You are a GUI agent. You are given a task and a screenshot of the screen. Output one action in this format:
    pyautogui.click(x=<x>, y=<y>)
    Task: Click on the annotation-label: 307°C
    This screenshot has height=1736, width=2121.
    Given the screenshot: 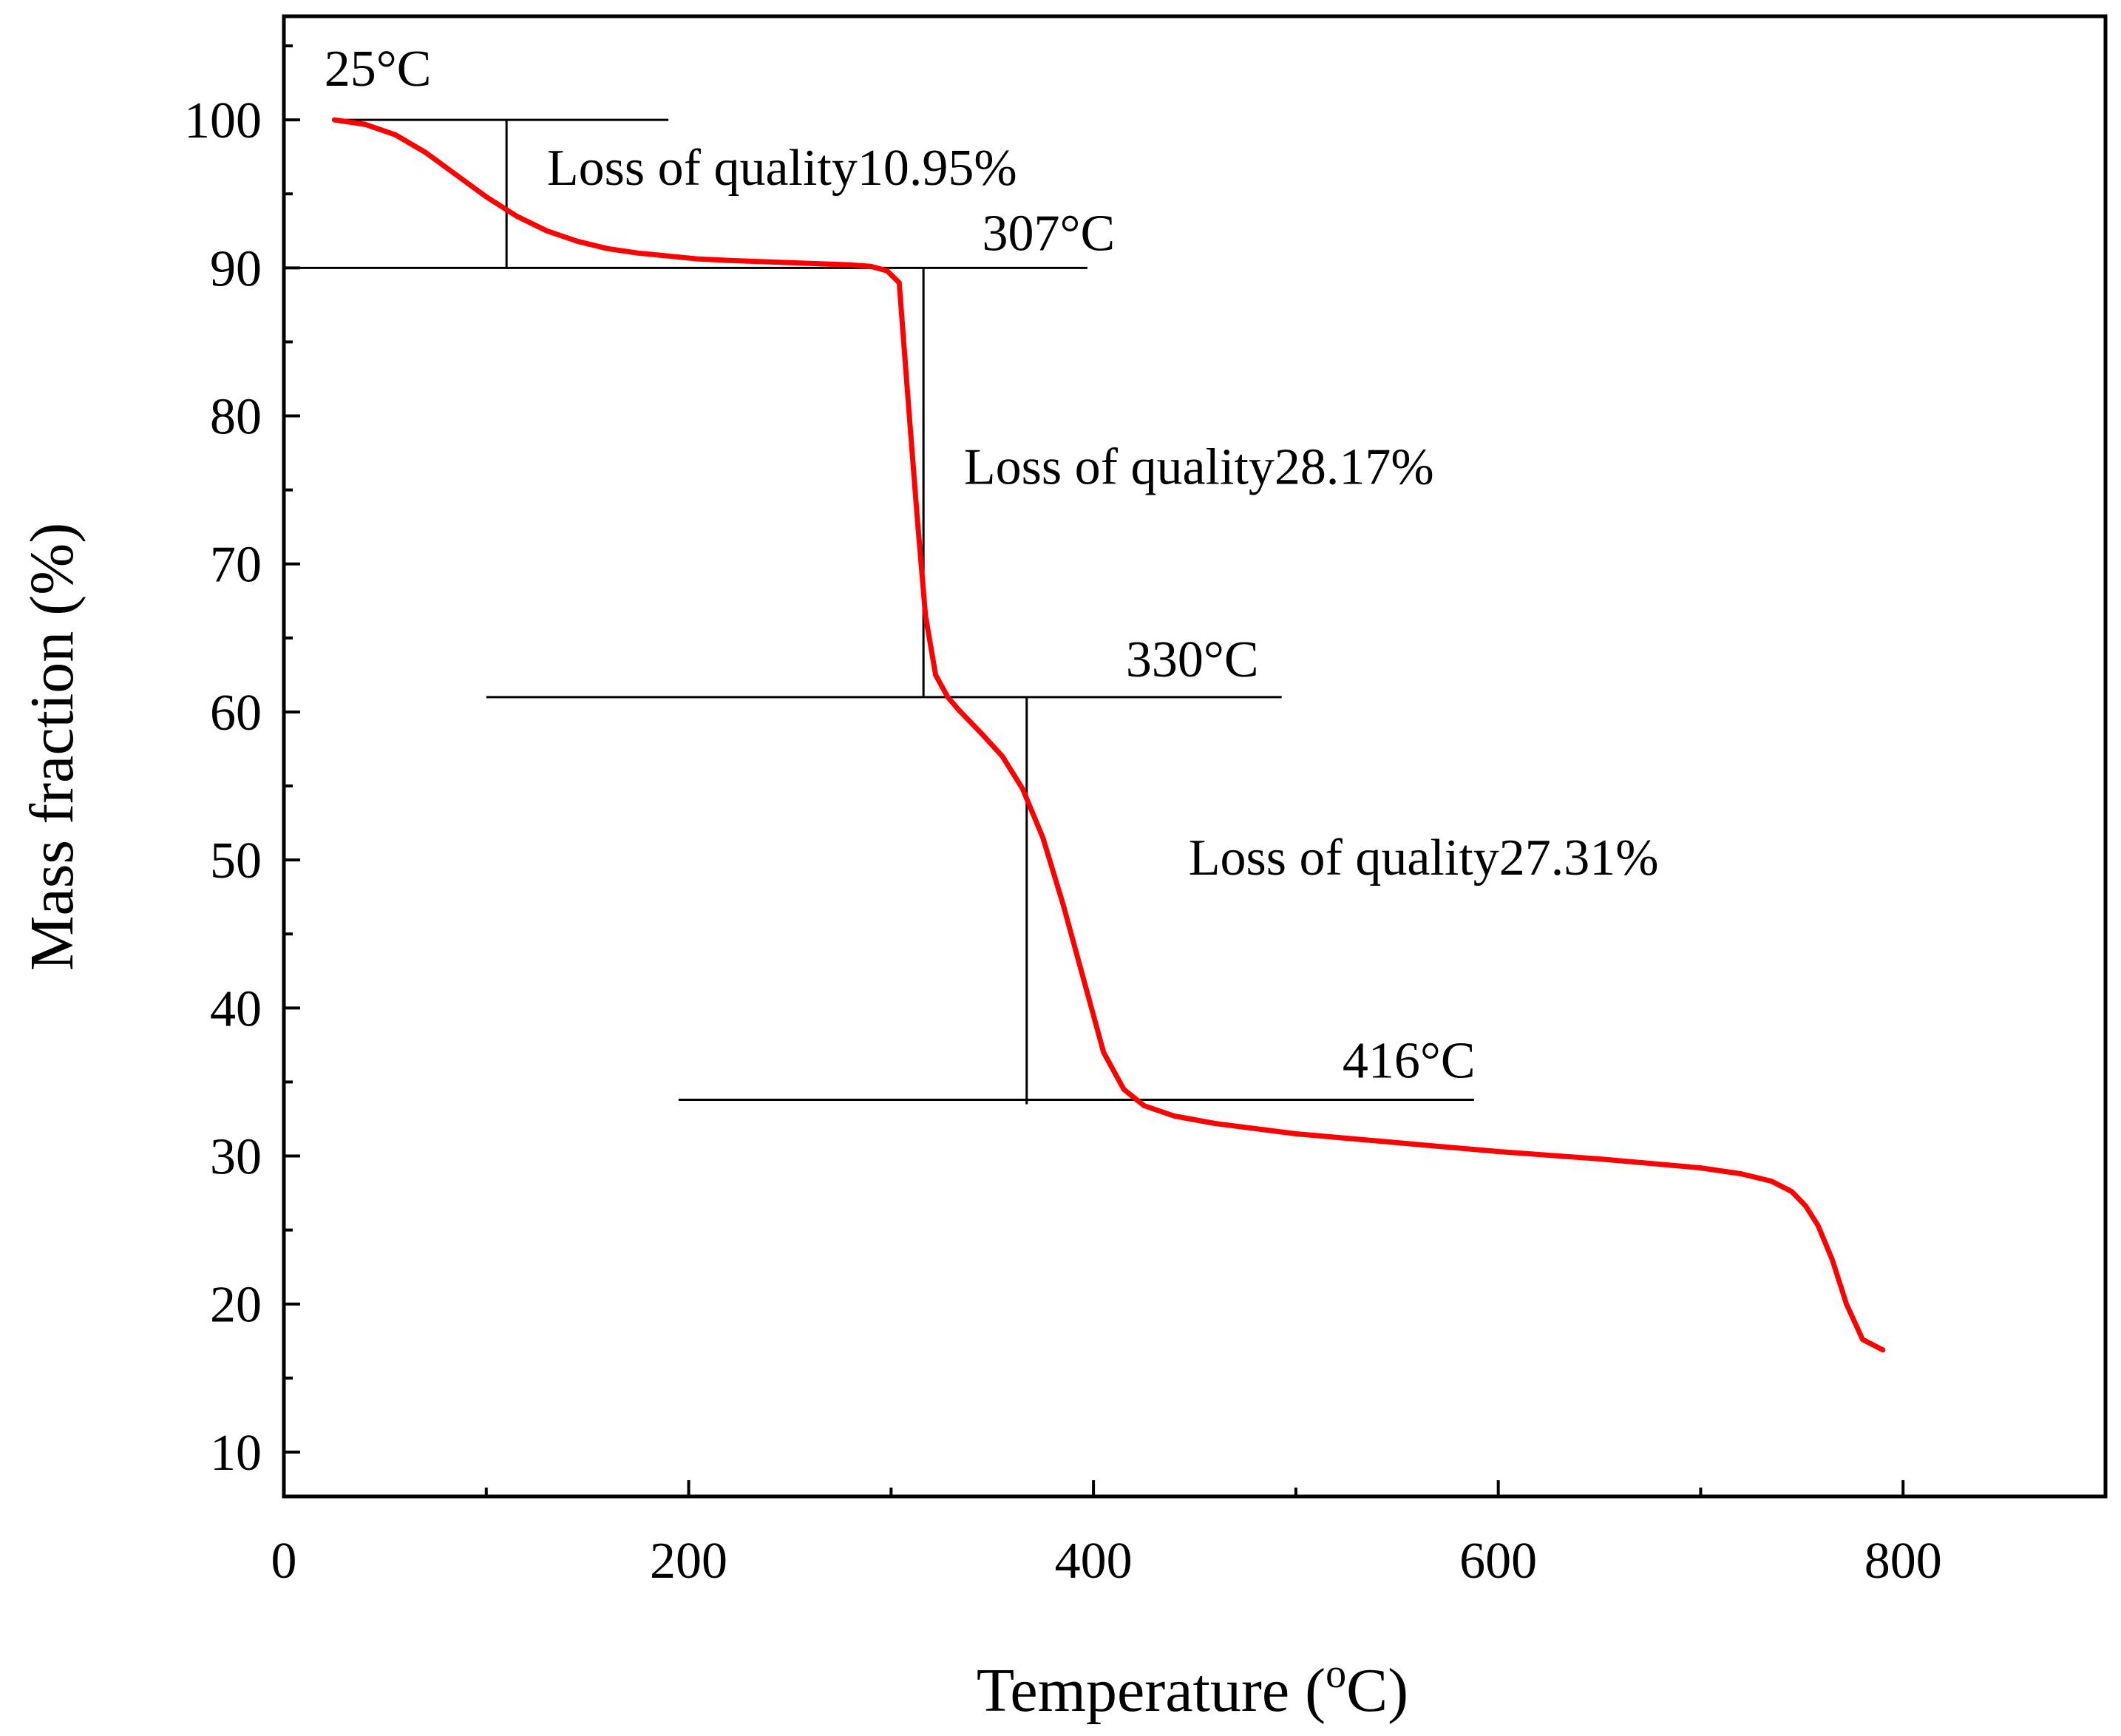 What is the action you would take?
    pyautogui.click(x=1049, y=234)
    